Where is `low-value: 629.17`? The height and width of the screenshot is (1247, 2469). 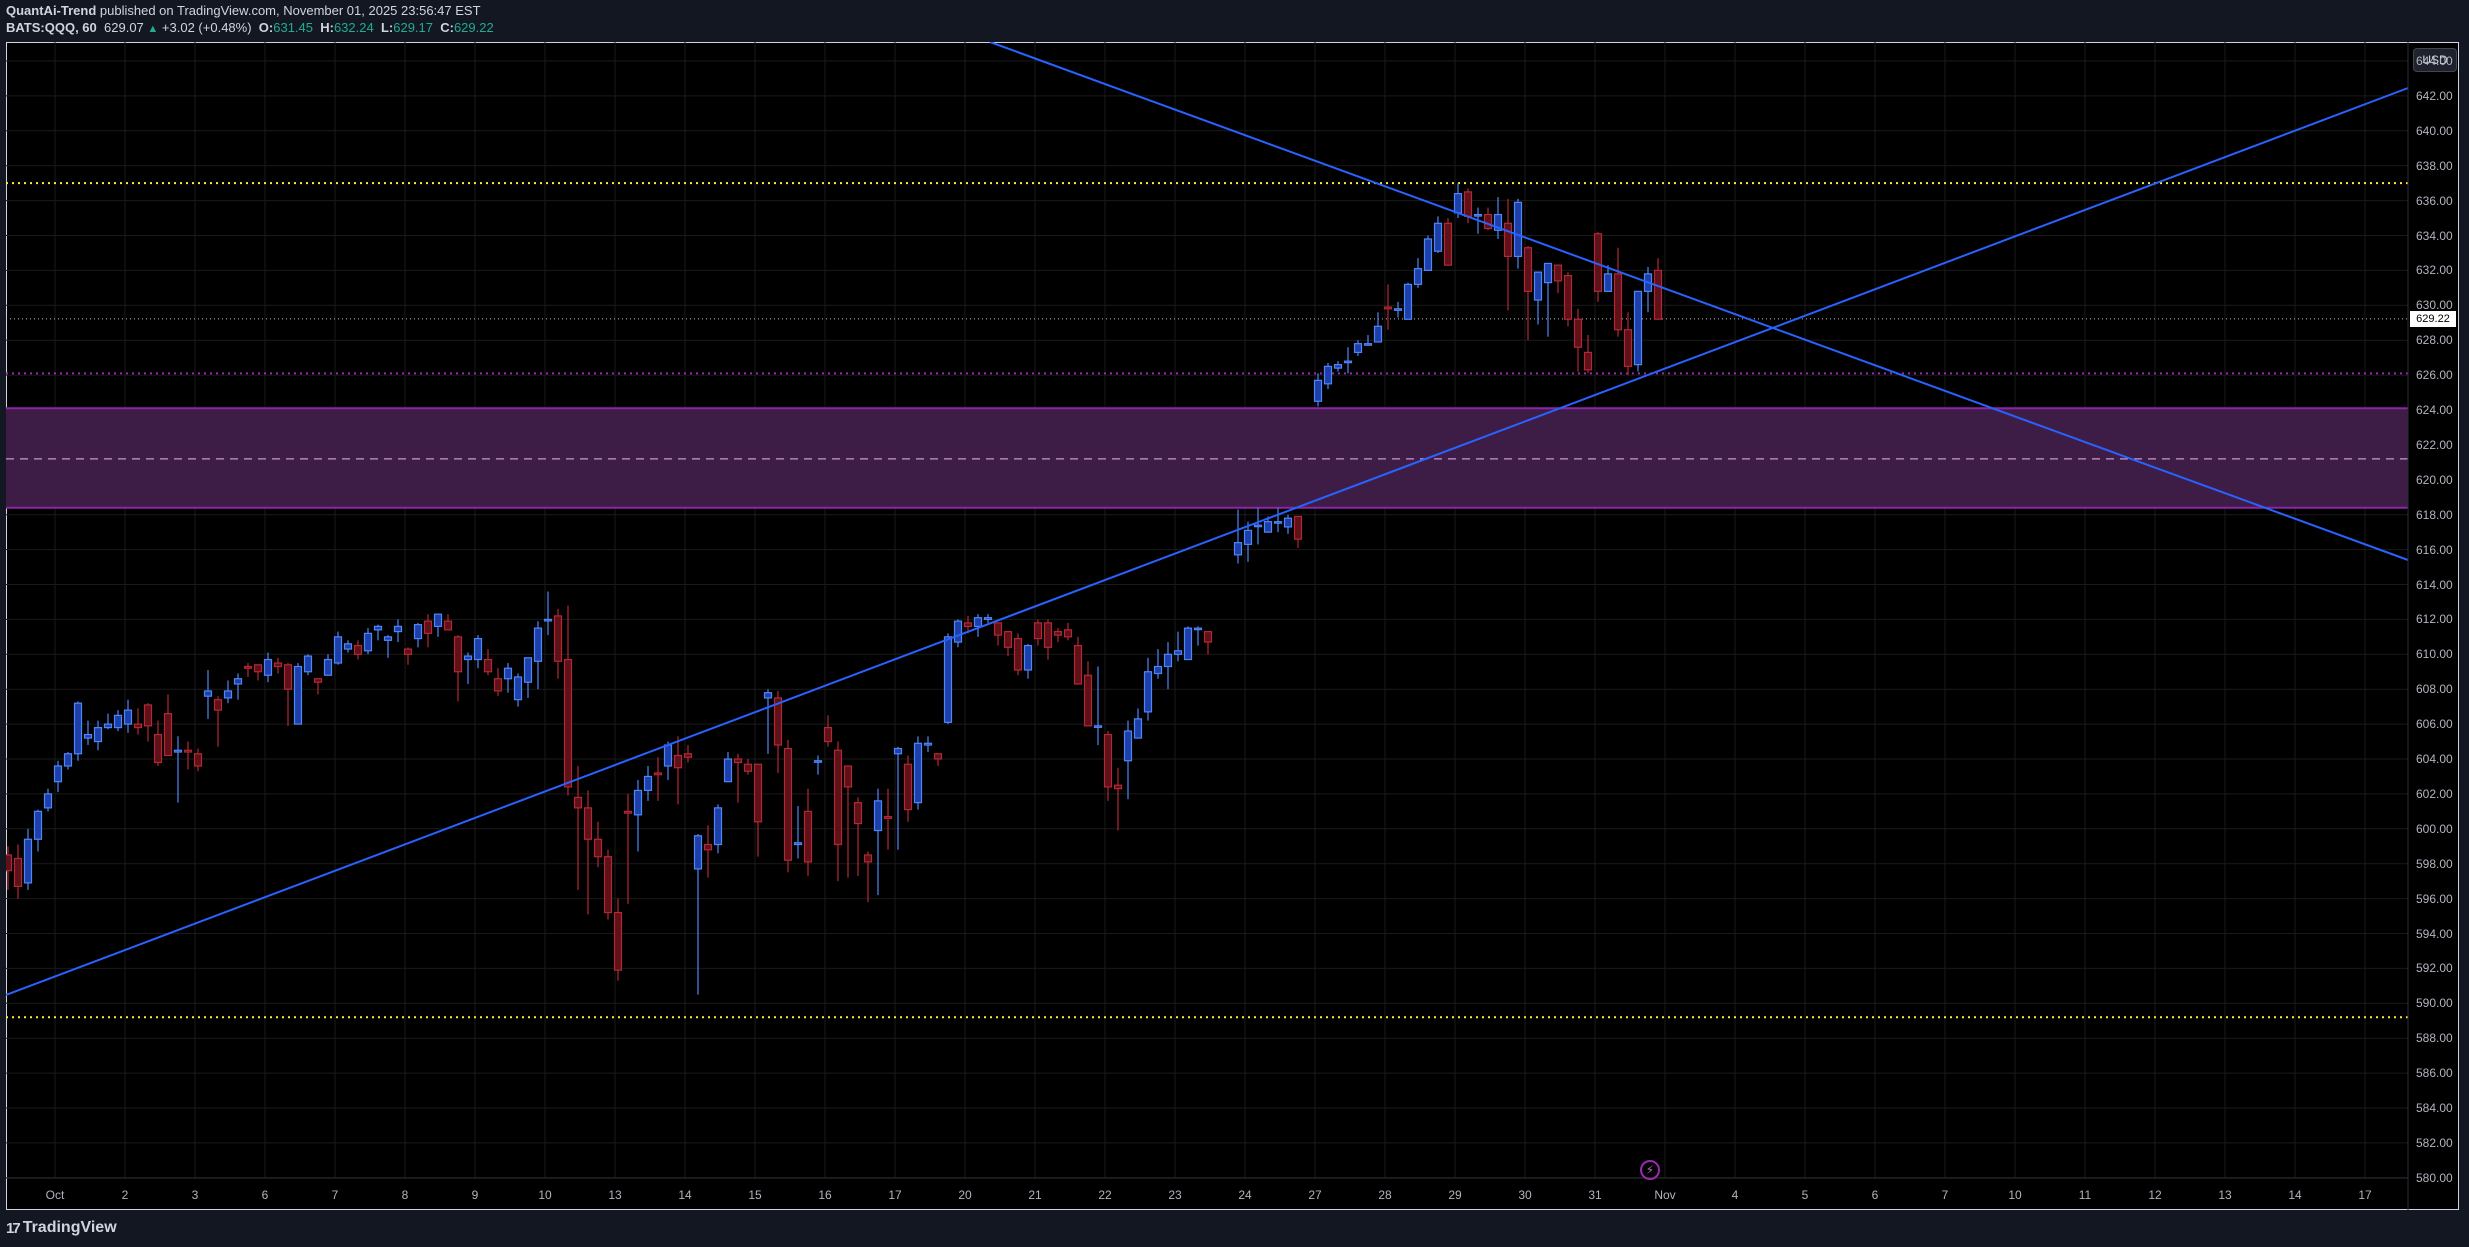
low-value: 629.17 is located at coordinates (413, 27).